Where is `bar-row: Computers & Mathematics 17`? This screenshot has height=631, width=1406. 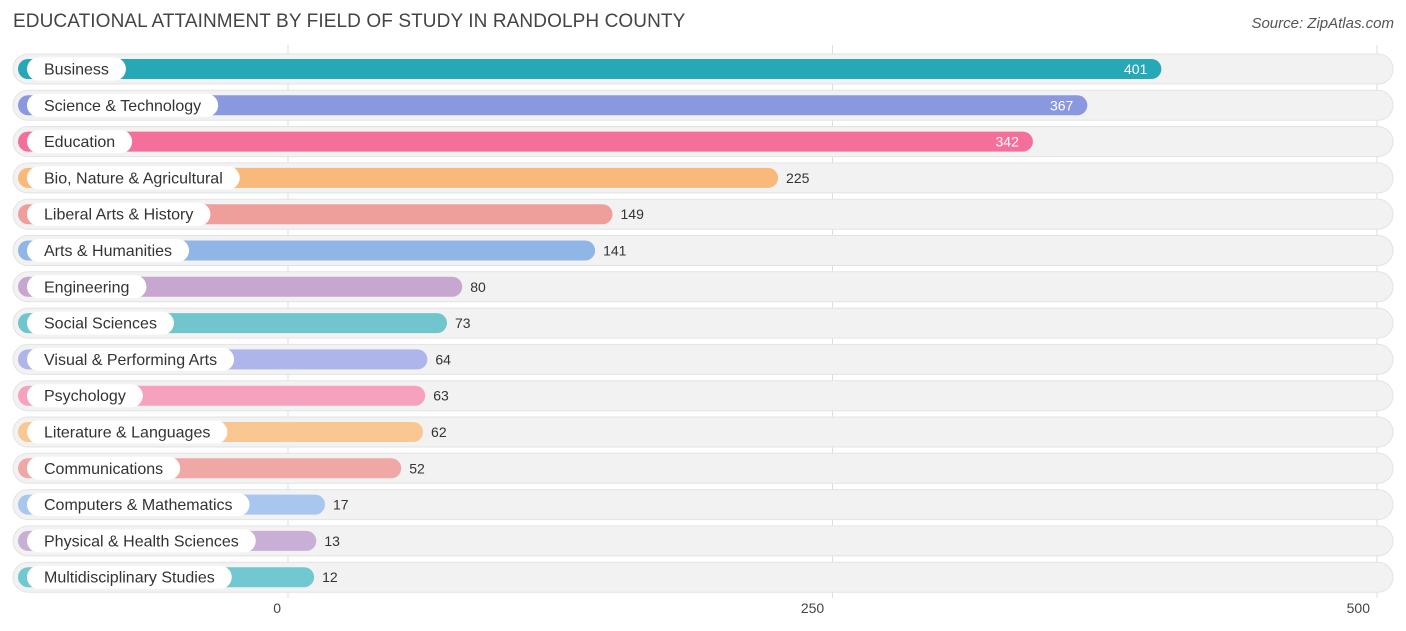 bar-row: Computers & Mathematics 17 is located at coordinates (703, 505).